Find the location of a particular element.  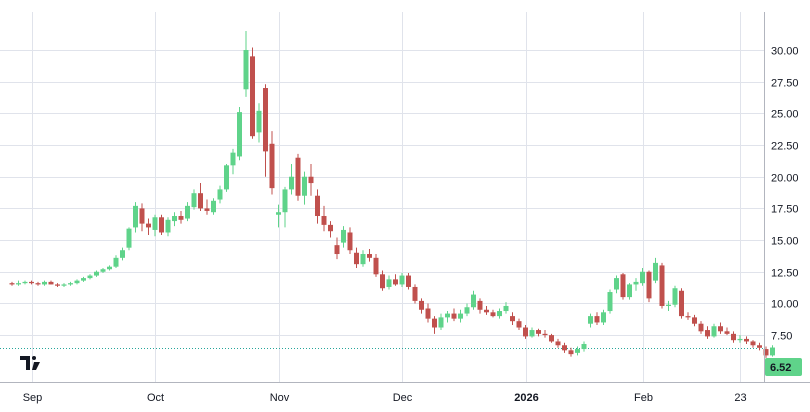

time-axis: Sep Oct Nov Dec 2026 Feb 23 is located at coordinates (385, 398).